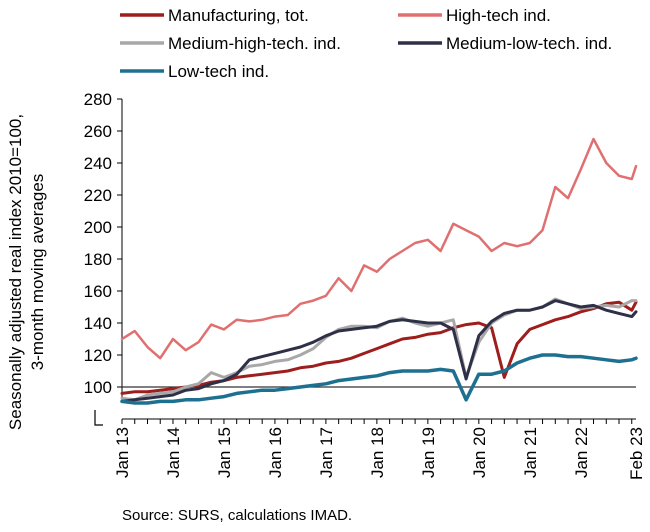  I want to click on y-tick-label: 200, so click(98, 227).